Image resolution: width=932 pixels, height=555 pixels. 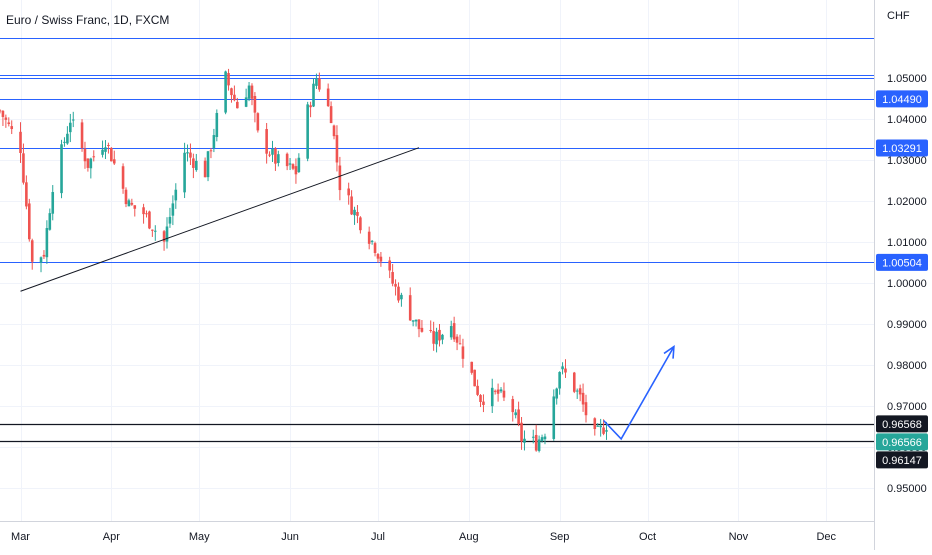 I want to click on projection-arrow, so click(x=639, y=393).